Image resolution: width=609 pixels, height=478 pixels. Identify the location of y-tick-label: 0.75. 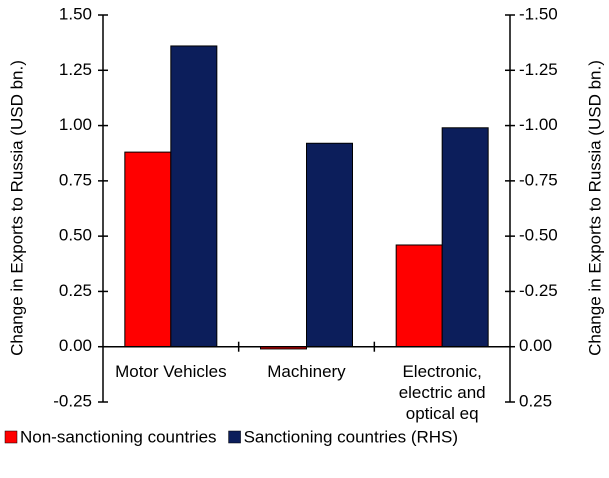
(75, 179).